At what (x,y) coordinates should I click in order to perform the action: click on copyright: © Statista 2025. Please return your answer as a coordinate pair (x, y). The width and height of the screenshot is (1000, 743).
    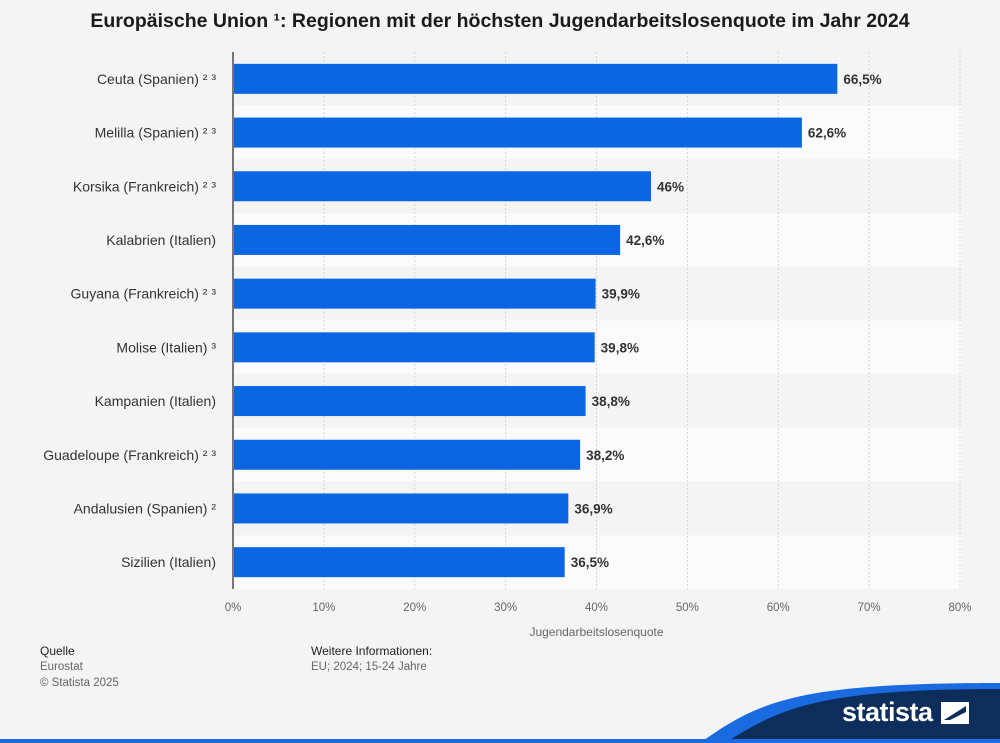
    Looking at the image, I should click on (79, 683).